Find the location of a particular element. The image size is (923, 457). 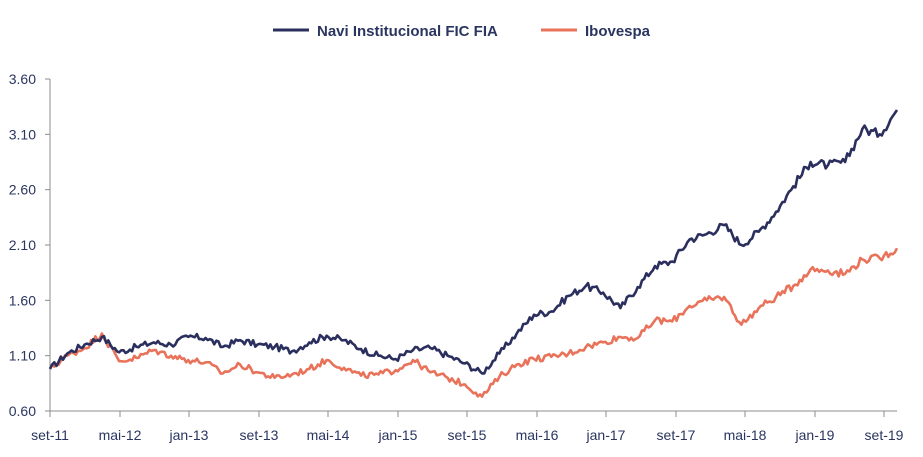

y-tick-label: 3.10 is located at coordinates (22, 134).